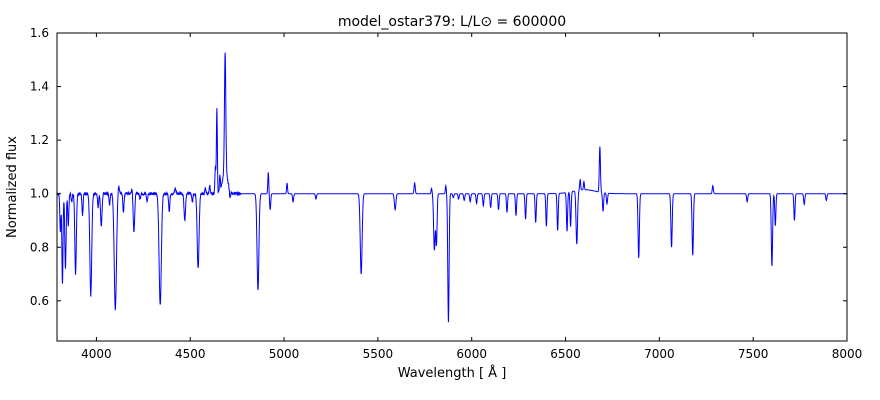  Describe the element at coordinates (39, 247) in the screenshot. I see `y-tick-label: 0.8` at that location.